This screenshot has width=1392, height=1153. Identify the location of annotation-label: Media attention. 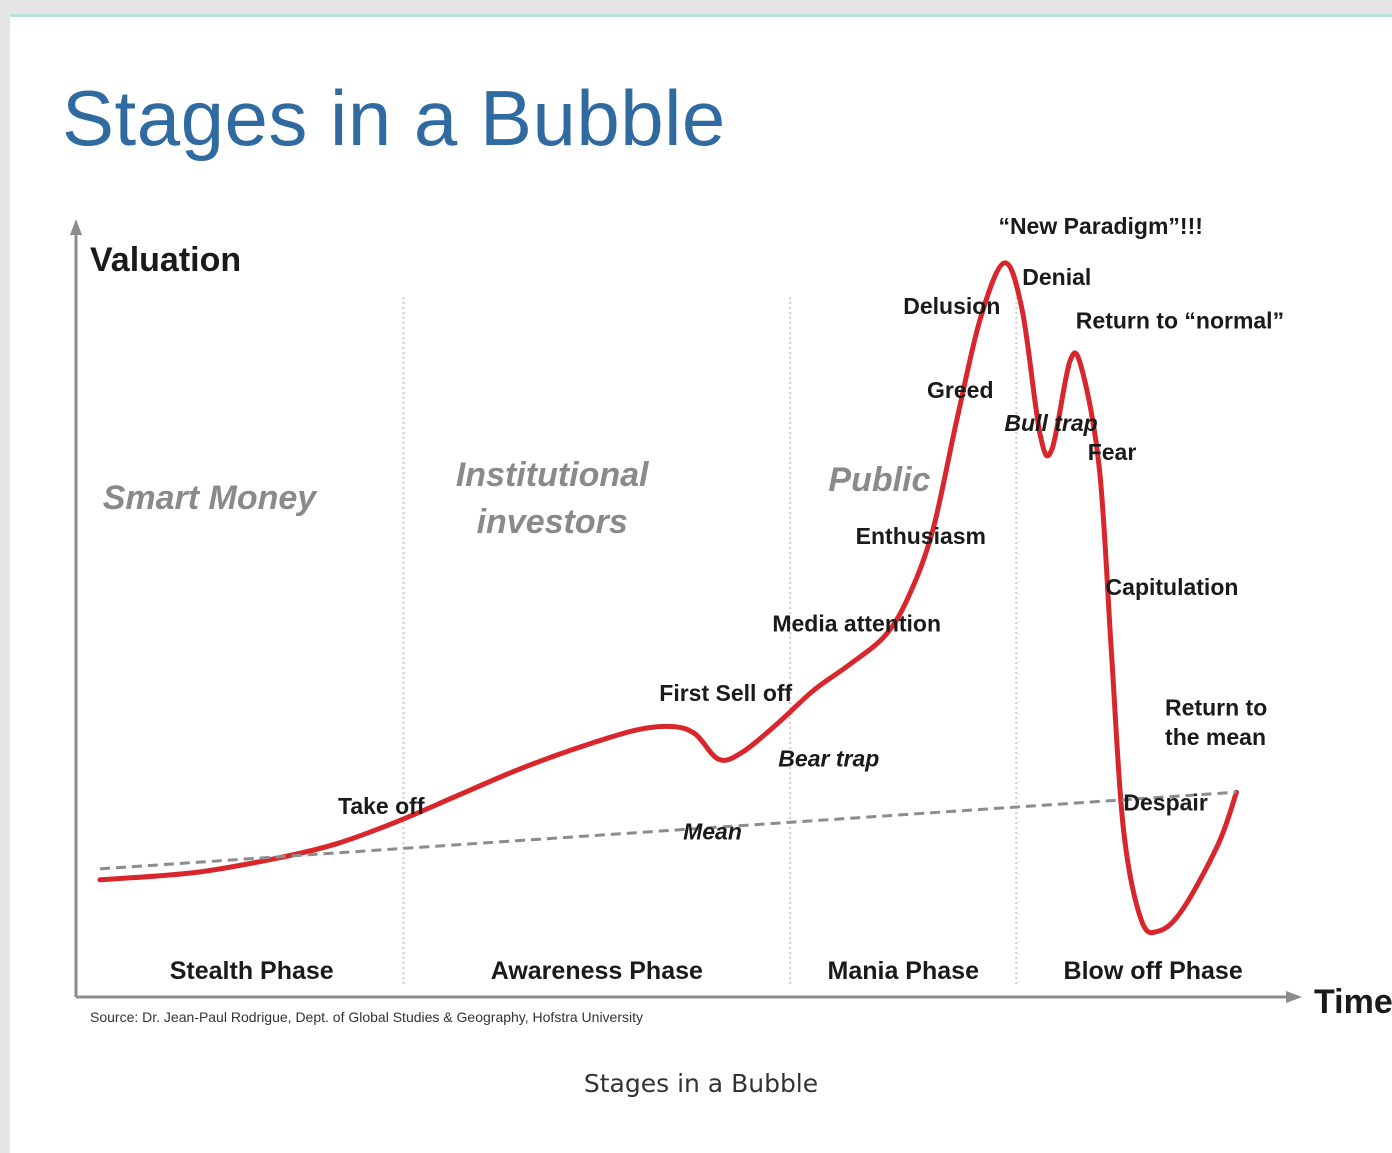
(856, 624).